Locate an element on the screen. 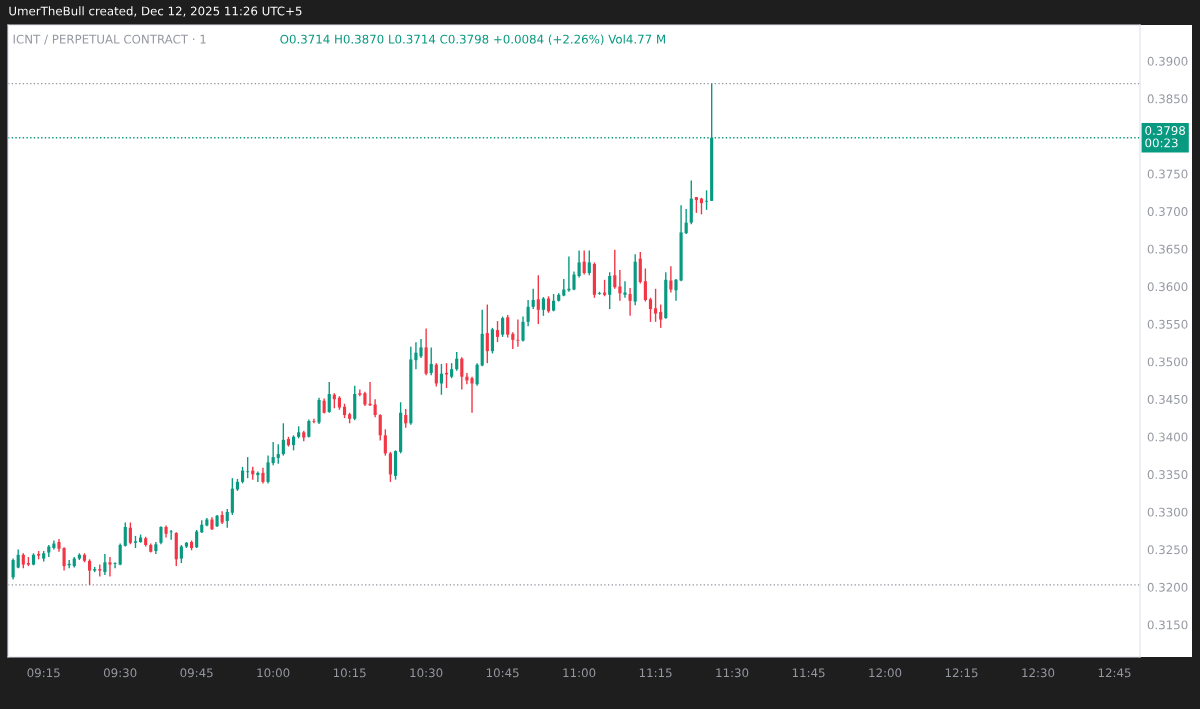  text: UmerTheBull created, Dec 12, 2025 11:26 UTC+5 is located at coordinates (155, 11).